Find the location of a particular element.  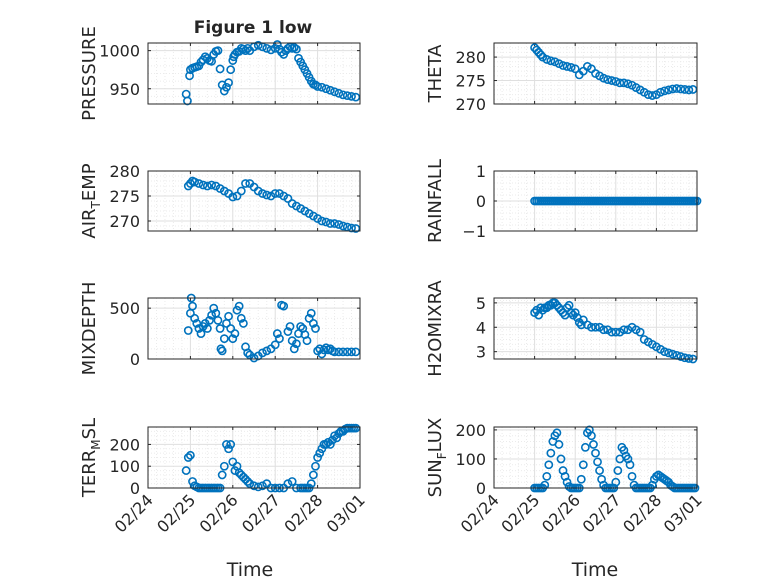

y-axis-label: PRESSURE is located at coordinates (89, 73).